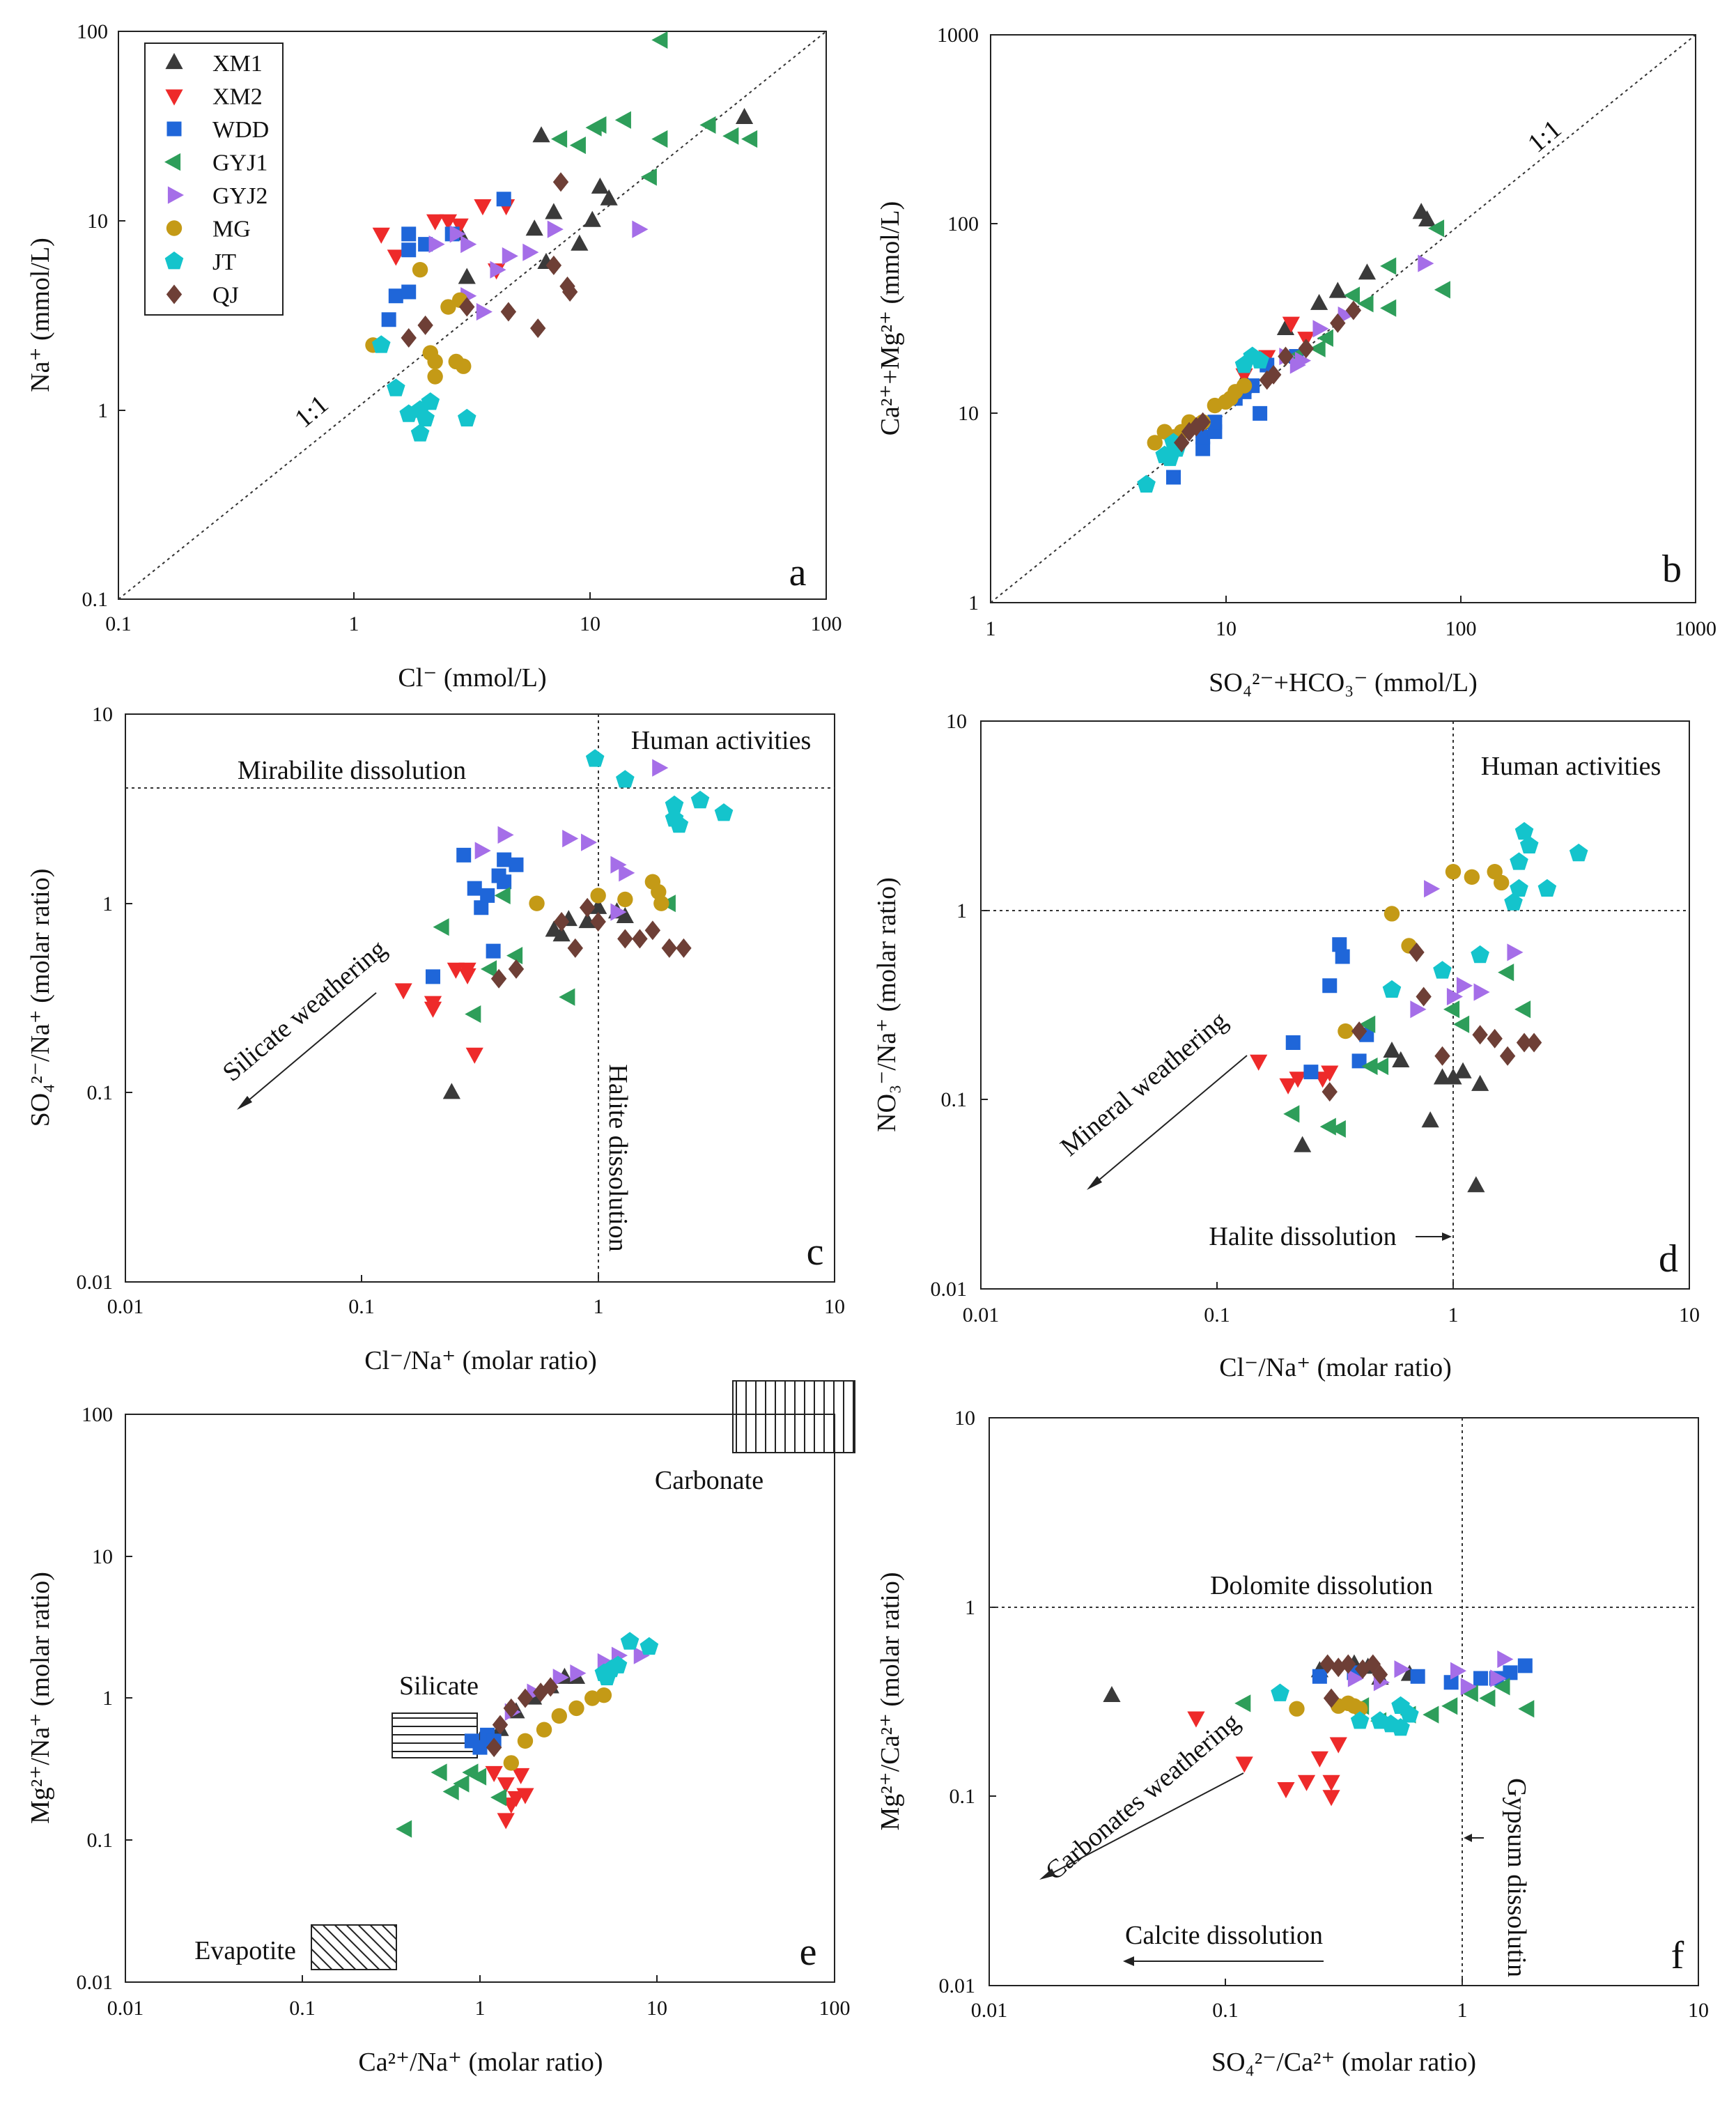  I want to click on series-qj, so click(591, 943).